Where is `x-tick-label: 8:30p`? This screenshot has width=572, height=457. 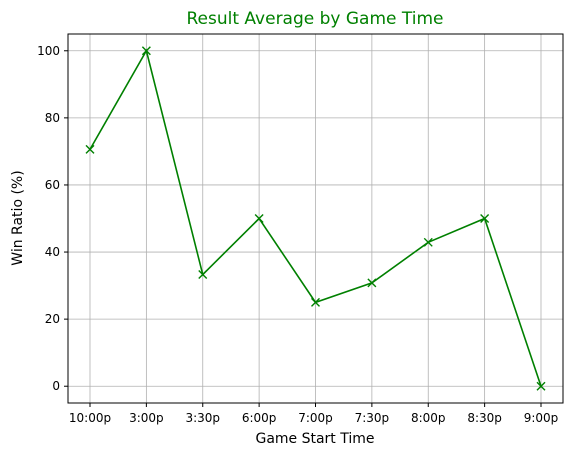 x-tick-label: 8:30p is located at coordinates (484, 418).